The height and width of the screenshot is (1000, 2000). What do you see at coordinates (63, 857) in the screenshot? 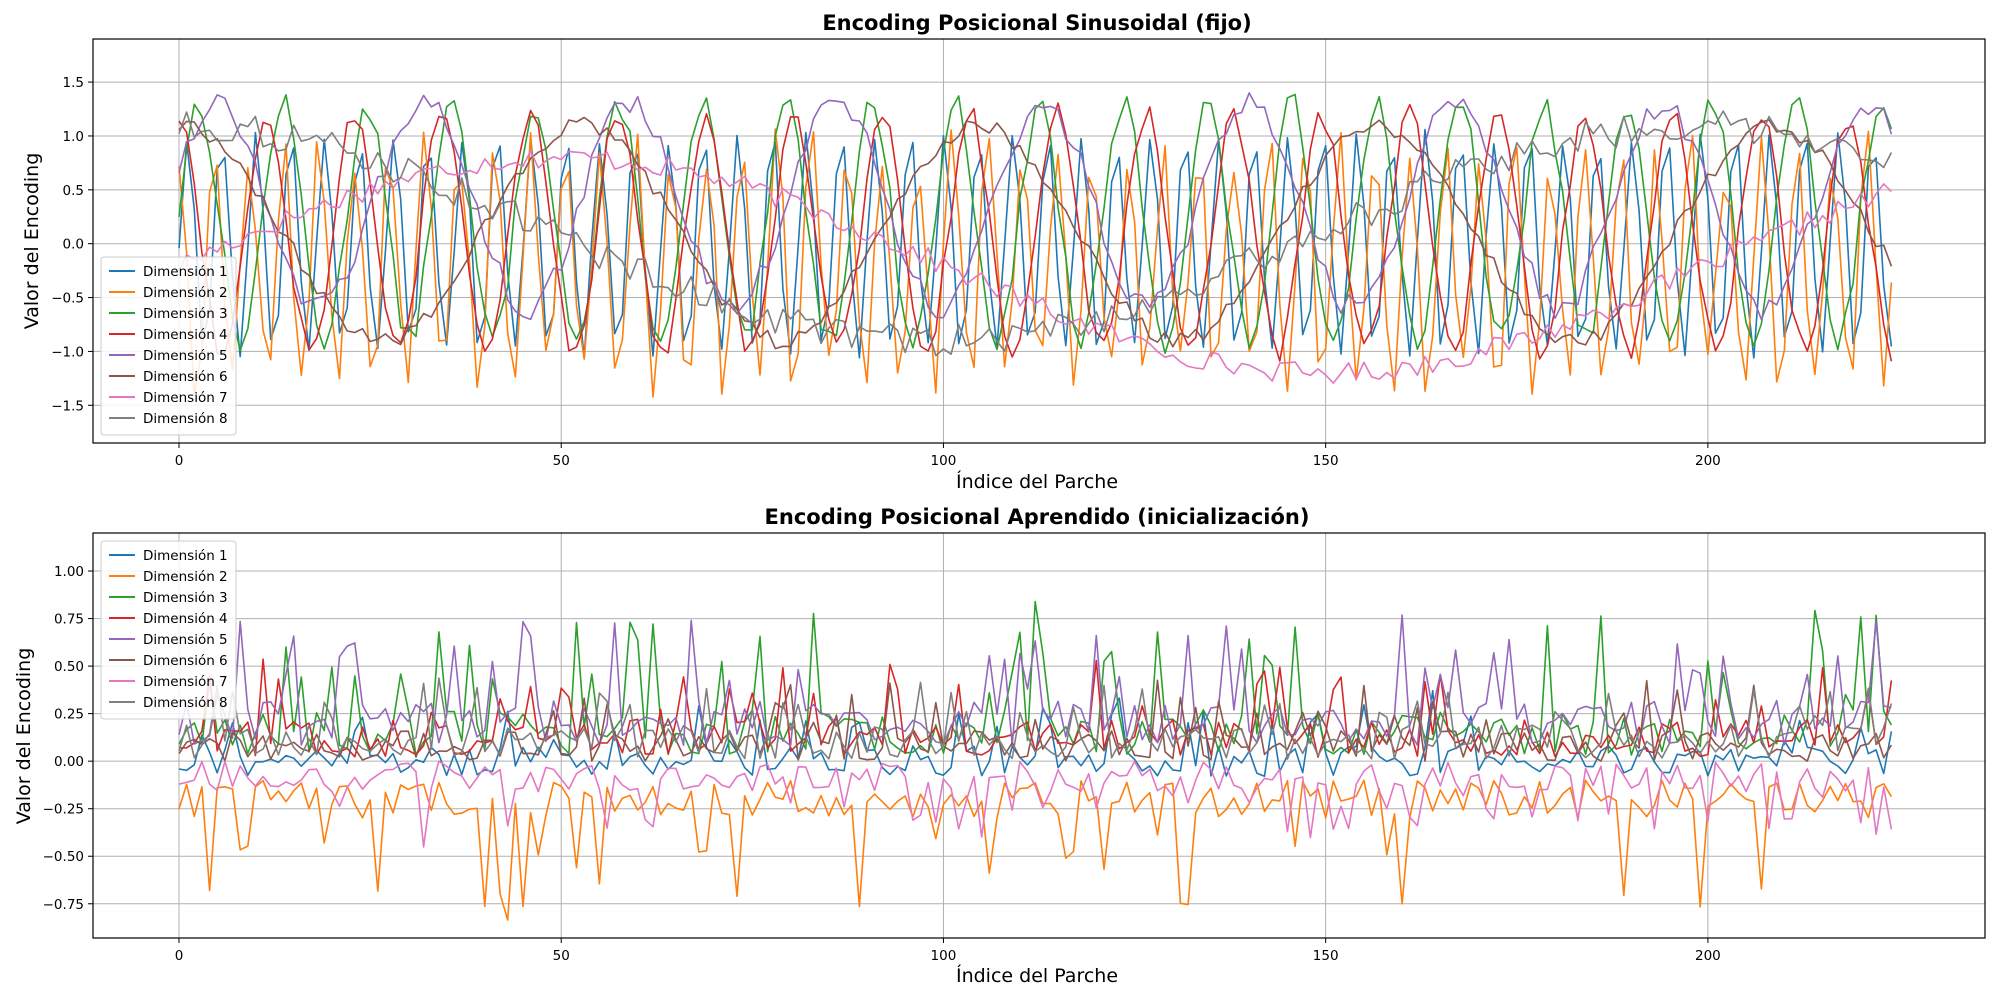
I see `y-tick-label: −0.50` at bounding box center [63, 857].